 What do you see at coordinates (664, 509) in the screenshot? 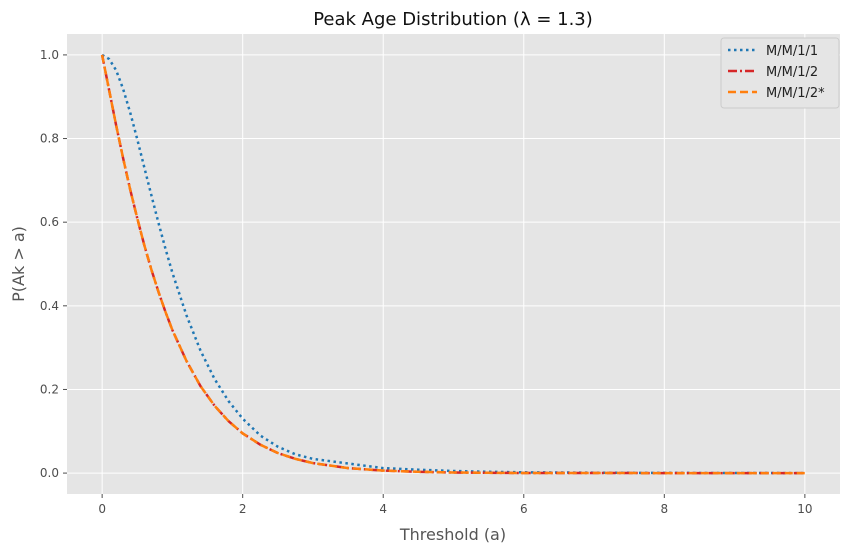
I see `x-tick-label: 8` at bounding box center [664, 509].